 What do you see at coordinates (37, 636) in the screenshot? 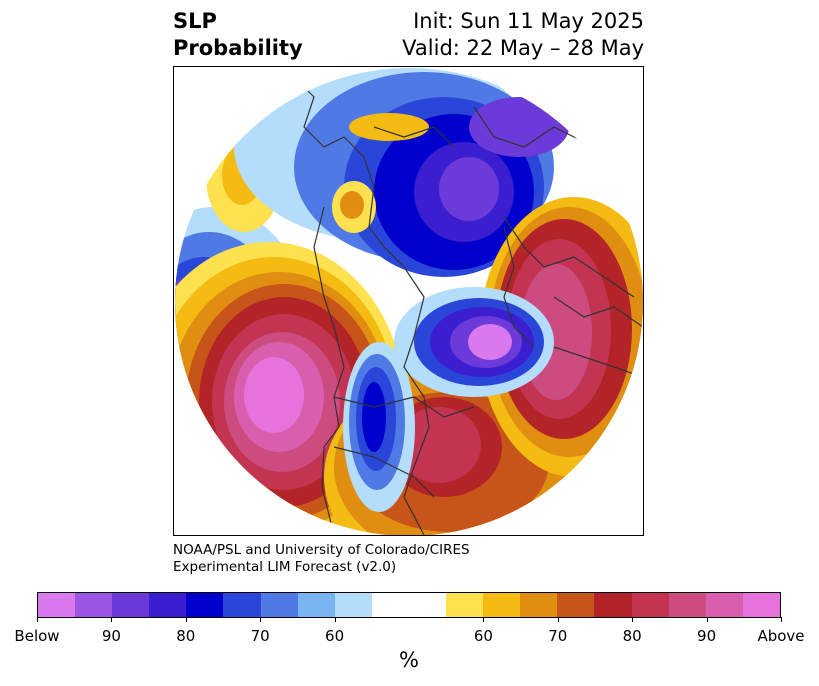
I see `colorbar-tick-label: Below` at bounding box center [37, 636].